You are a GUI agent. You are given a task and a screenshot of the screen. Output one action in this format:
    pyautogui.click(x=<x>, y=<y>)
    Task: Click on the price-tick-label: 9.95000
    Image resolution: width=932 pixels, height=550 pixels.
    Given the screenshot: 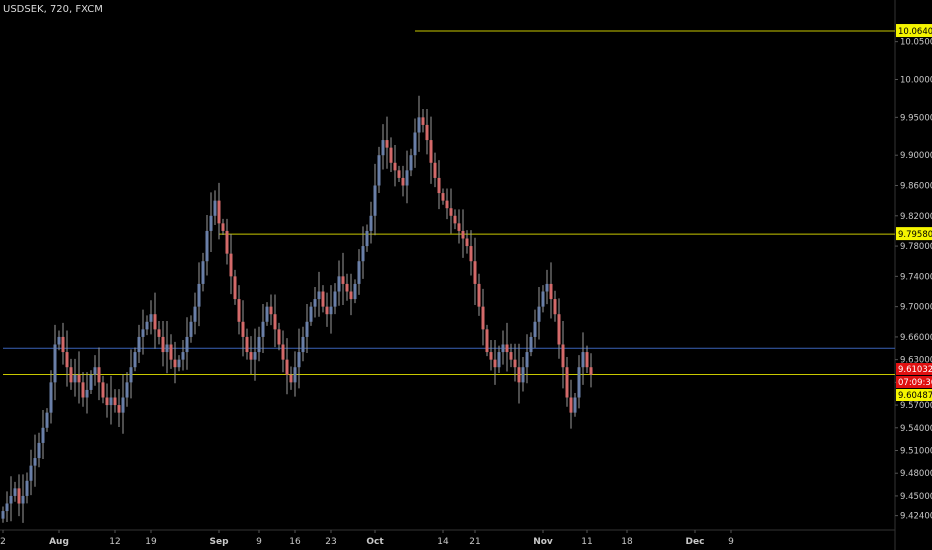 What is the action you would take?
    pyautogui.click(x=916, y=118)
    